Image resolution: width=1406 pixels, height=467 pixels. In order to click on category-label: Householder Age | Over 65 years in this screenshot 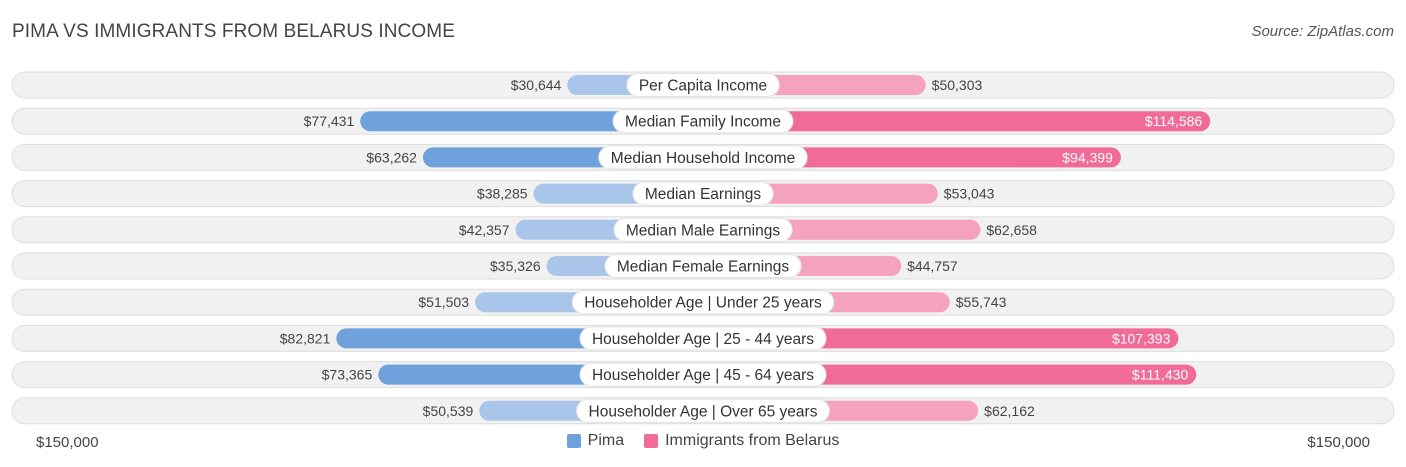, I will do `click(703, 411)`.